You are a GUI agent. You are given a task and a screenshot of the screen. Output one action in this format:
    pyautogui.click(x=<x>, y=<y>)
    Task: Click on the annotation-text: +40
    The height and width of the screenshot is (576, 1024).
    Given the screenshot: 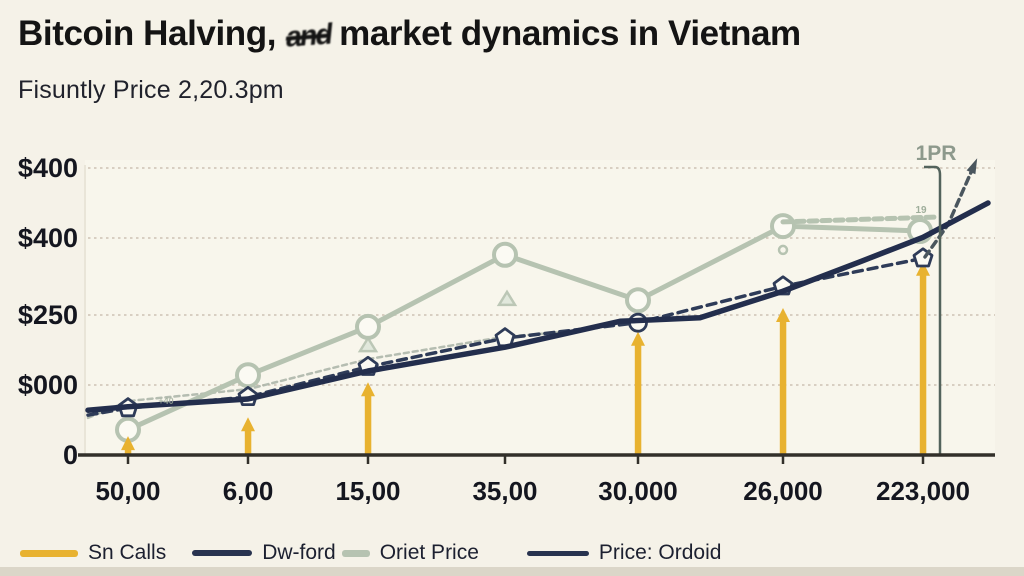 What is the action you would take?
    pyautogui.click(x=165, y=401)
    